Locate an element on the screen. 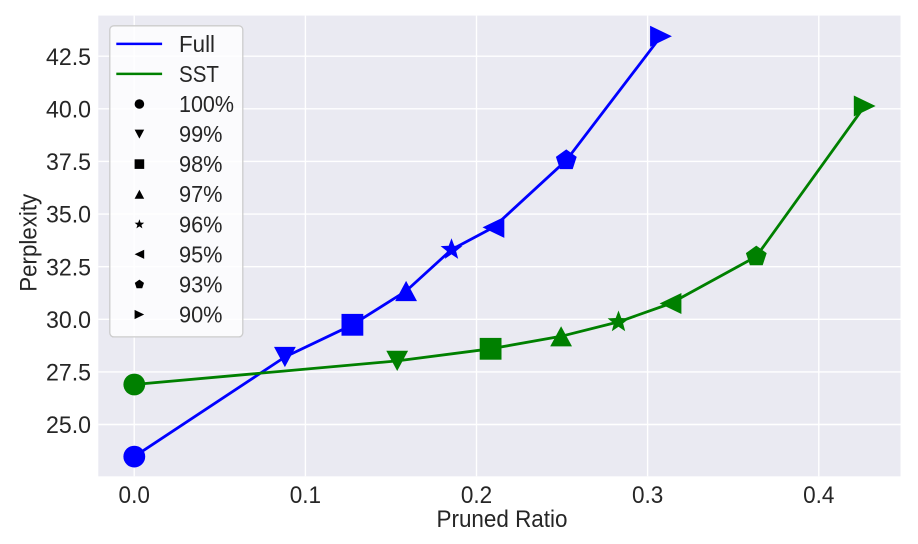 This screenshot has width=918, height=544. svg-text: 95% is located at coordinates (201, 254).